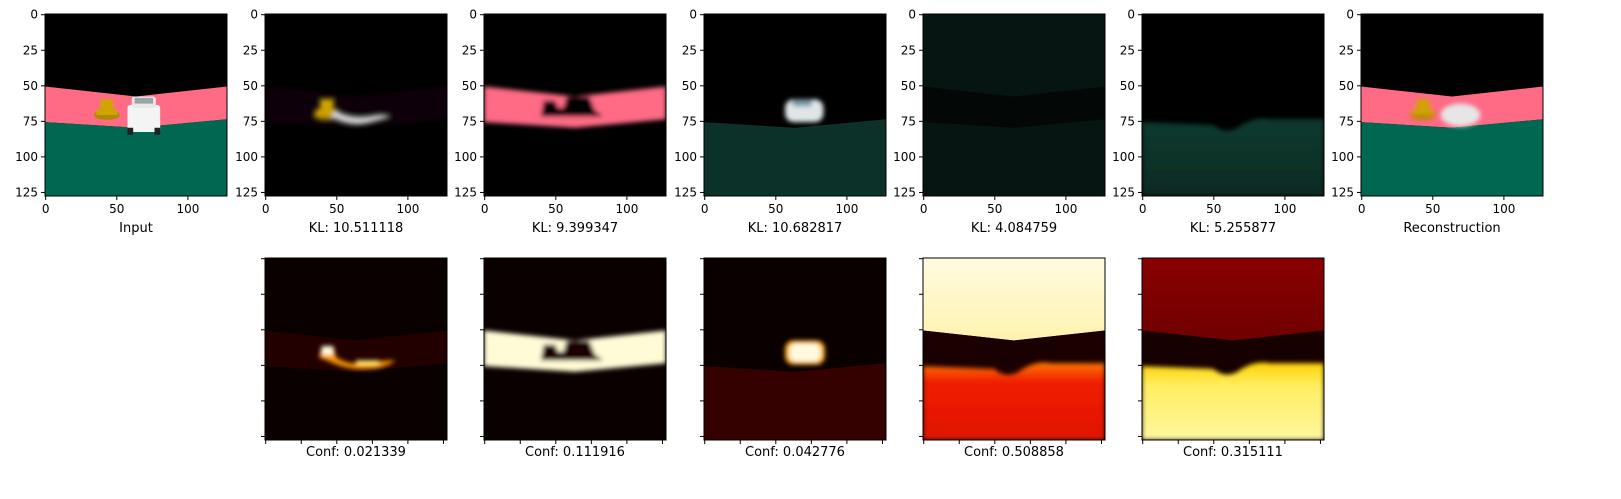 The width and height of the screenshot is (1621, 499). I want to click on blurred-road, so click(575, 107).